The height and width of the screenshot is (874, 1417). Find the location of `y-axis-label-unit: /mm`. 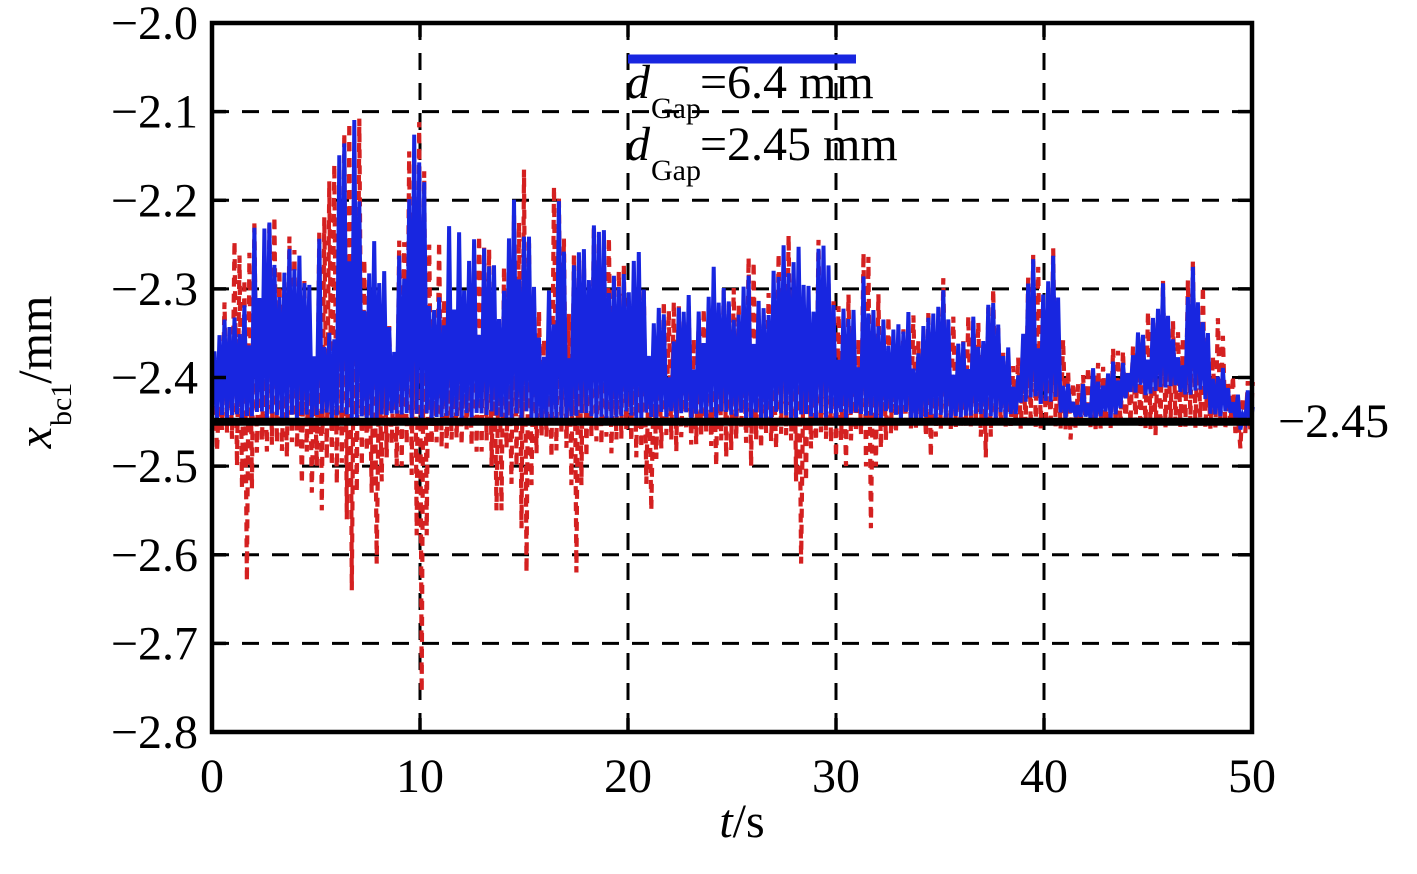

y-axis-label-unit: /mm is located at coordinates (35, 339).